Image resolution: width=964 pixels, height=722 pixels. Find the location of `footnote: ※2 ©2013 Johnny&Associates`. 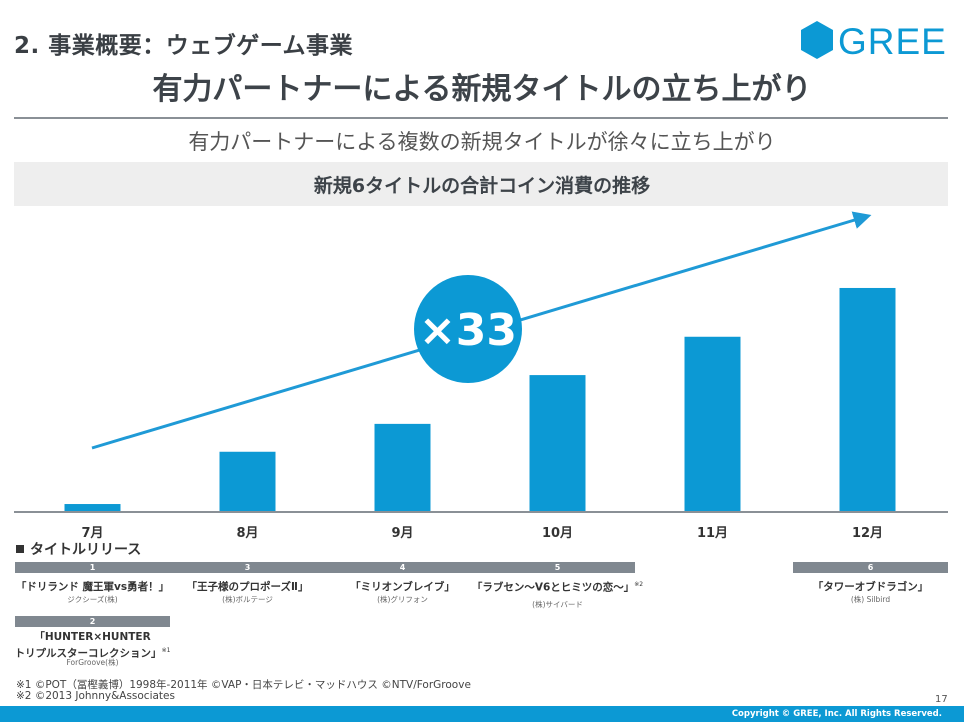

footnote: ※2 ©2013 Johnny&Associates is located at coordinates (95, 696).